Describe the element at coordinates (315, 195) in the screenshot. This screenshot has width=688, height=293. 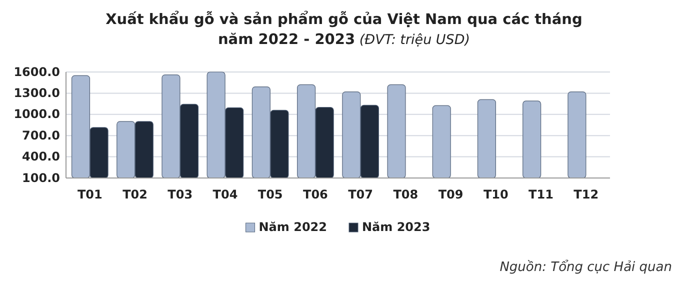
I see `x-tick-label: T06` at that location.